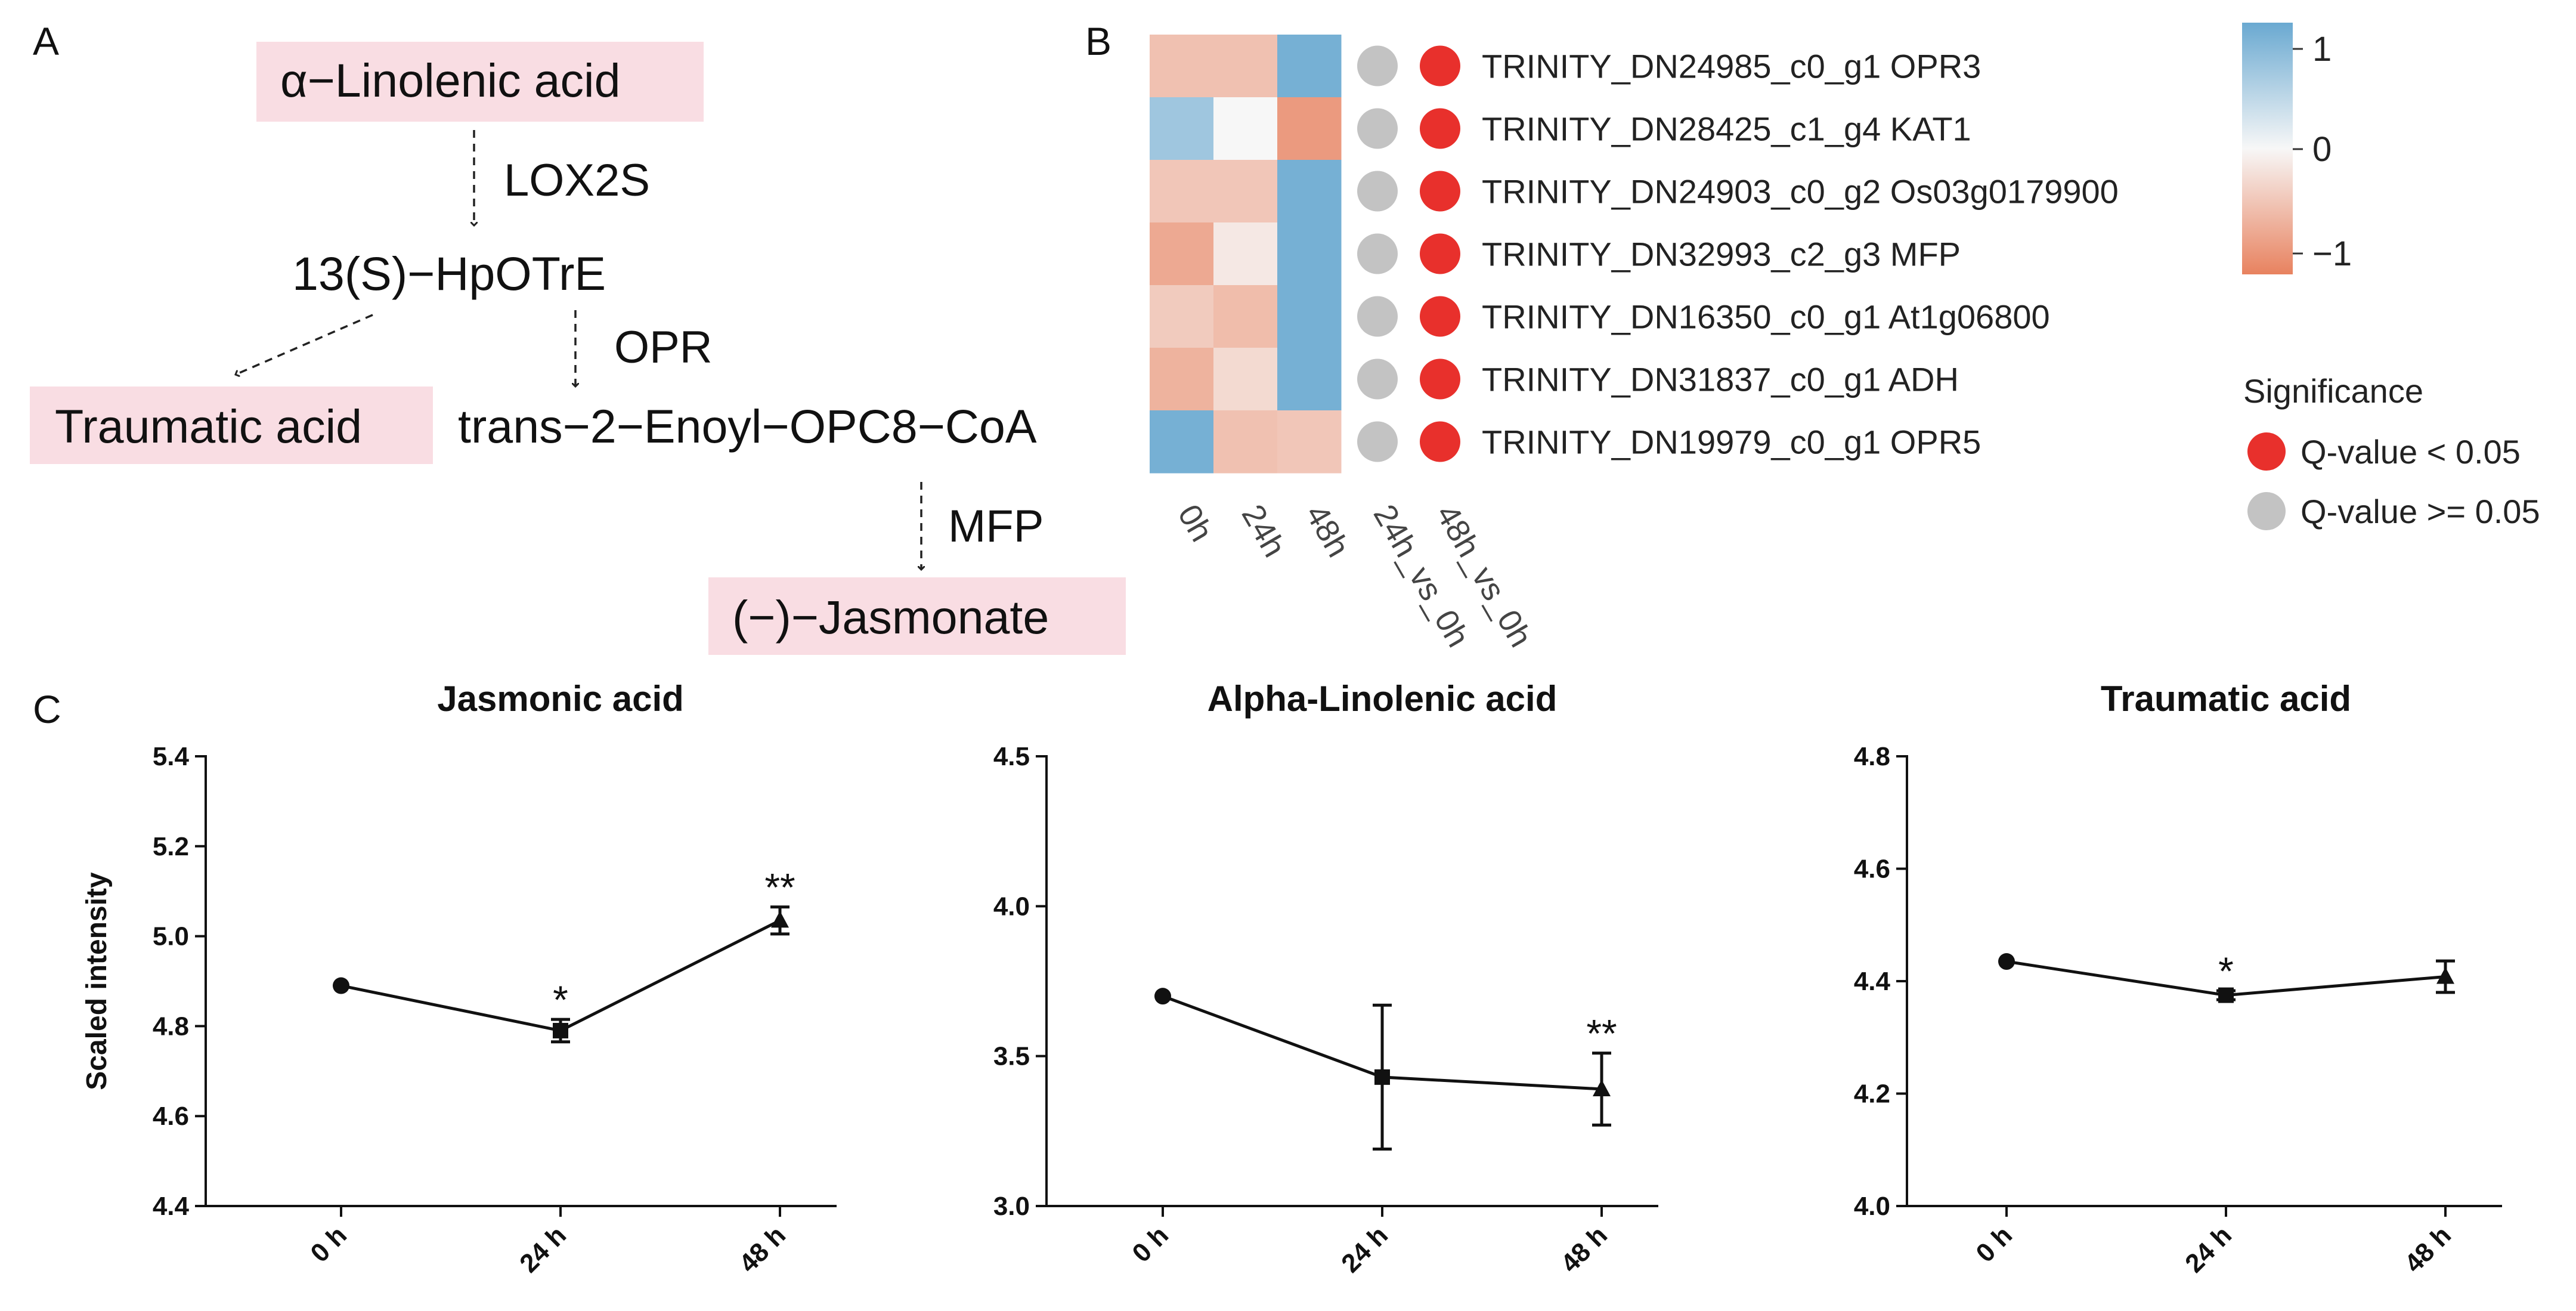 Image resolution: width=2576 pixels, height=1311 pixels. Describe the element at coordinates (748, 426) in the screenshot. I see `enoyl-opc8-coa-label: trans−2−Enoyl−OPC8−CoA` at that location.